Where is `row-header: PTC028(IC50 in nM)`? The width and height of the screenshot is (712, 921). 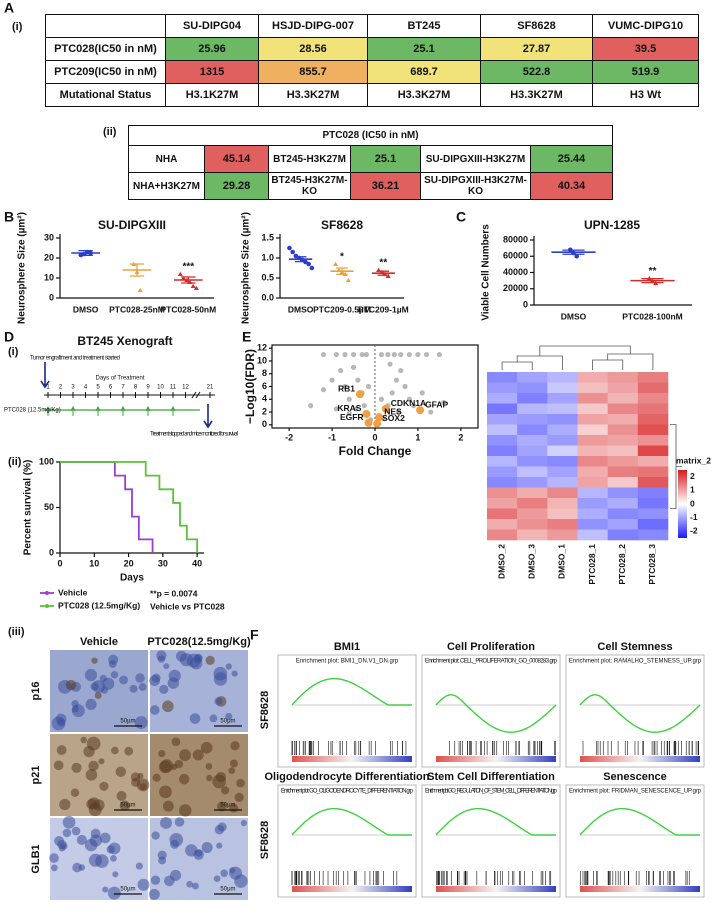
row-header: PTC028(IC50 in nM) is located at coordinates (105, 49).